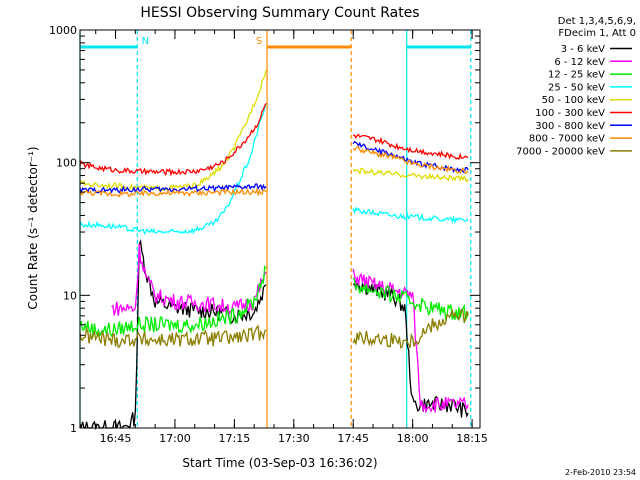 The width and height of the screenshot is (640, 480). I want to click on x-tick-label-0: 16:45, so click(116, 438).